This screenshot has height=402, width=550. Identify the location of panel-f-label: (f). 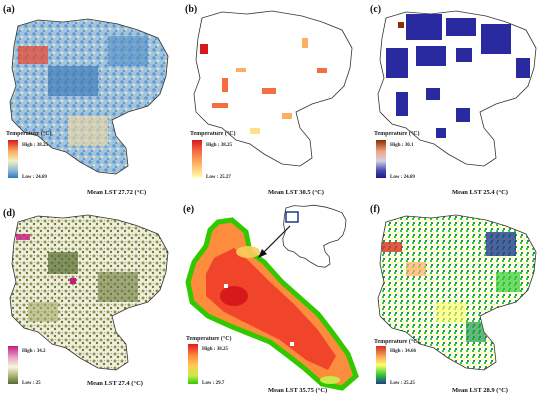
(375, 209).